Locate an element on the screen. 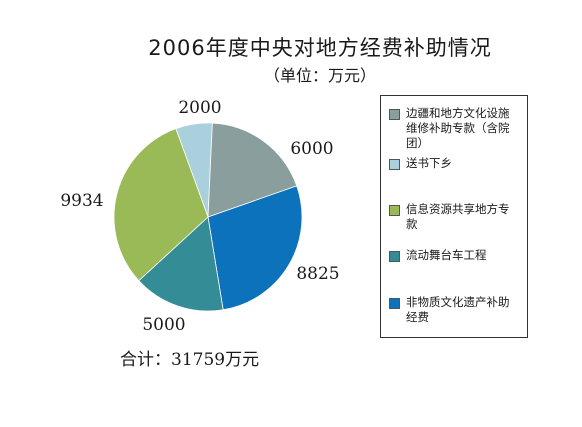  legend-item-mobile-stage-vehicle: 流动舞台车工程 is located at coordinates (453, 255).